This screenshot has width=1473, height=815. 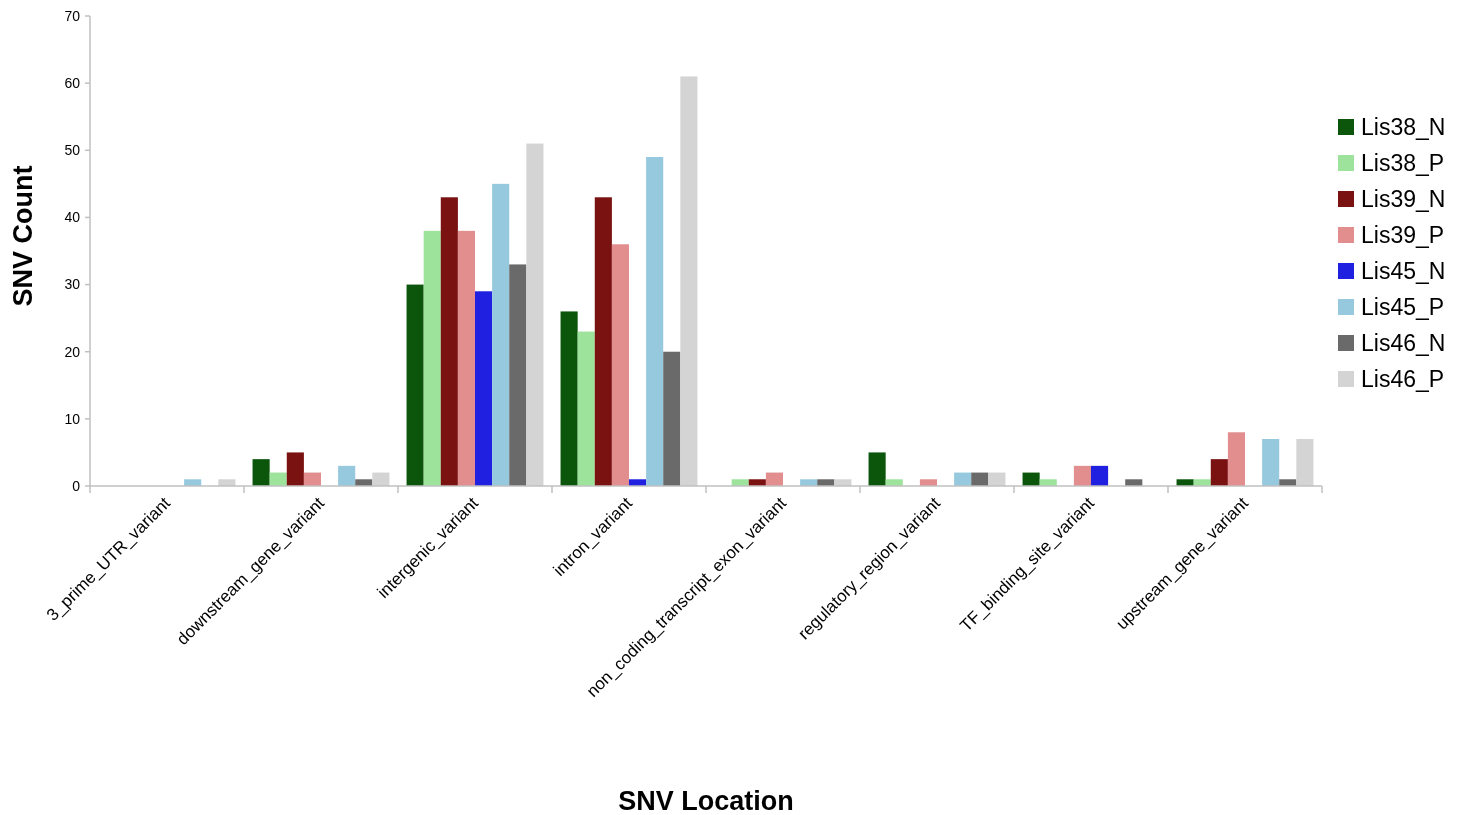 What do you see at coordinates (72, 217) in the screenshot?
I see `y-tick-label: 40` at bounding box center [72, 217].